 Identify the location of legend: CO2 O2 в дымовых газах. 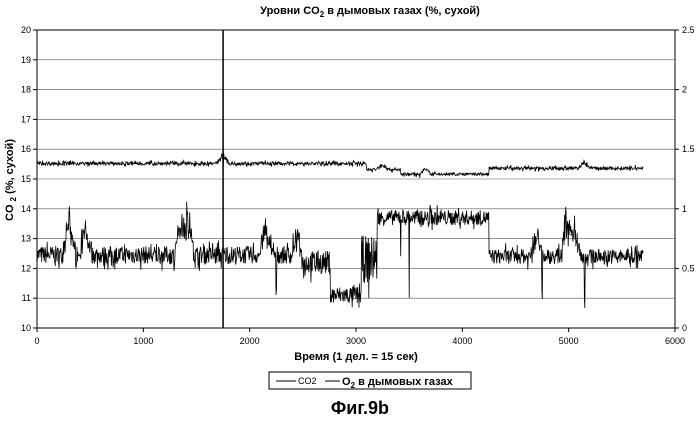
(370, 381).